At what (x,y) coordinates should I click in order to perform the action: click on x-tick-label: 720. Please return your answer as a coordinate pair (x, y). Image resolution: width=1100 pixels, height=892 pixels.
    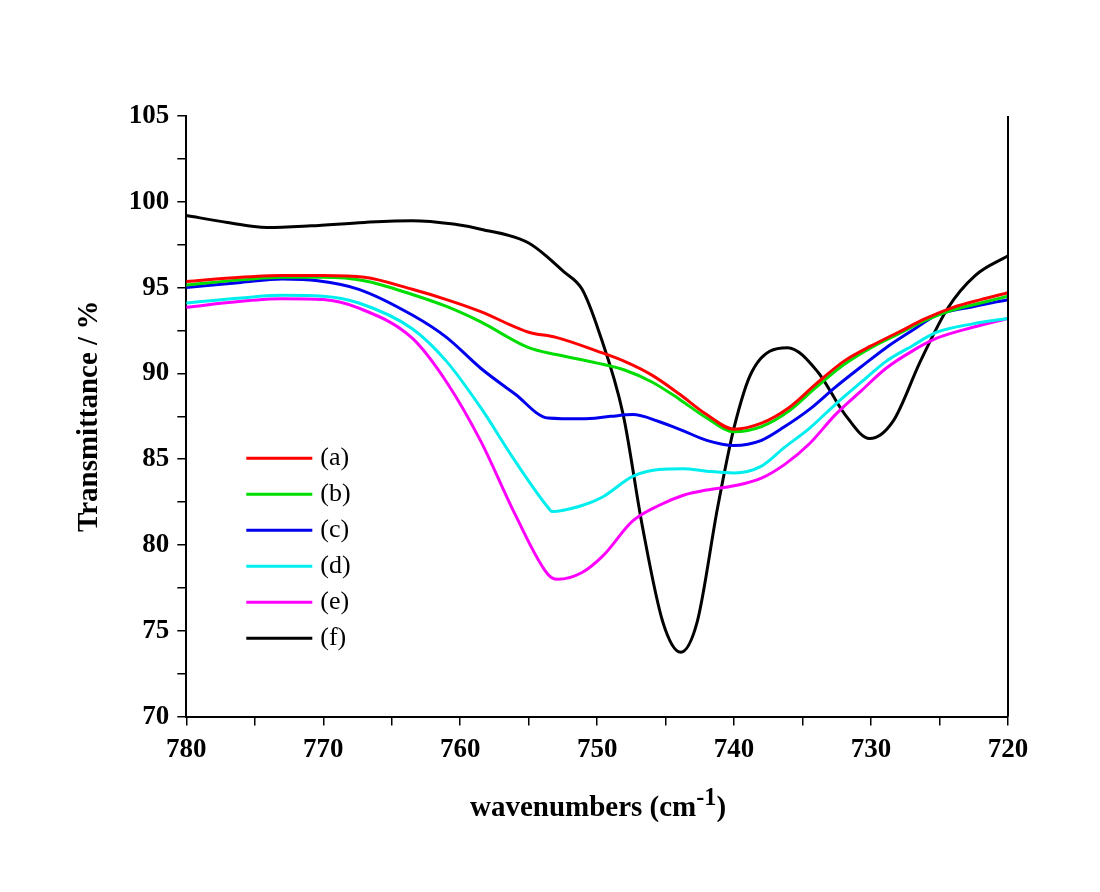
    Looking at the image, I should click on (1008, 747).